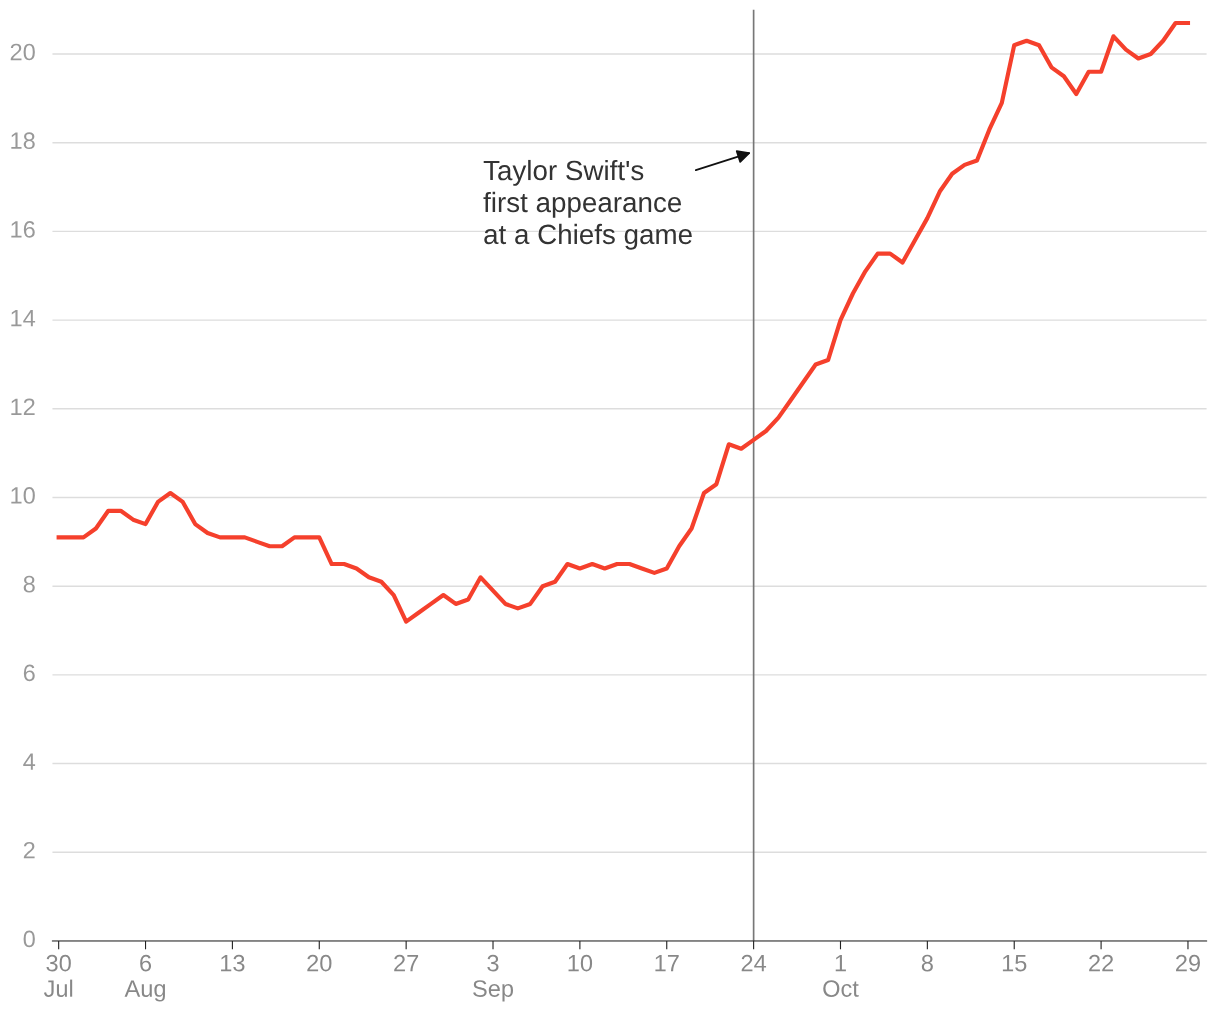  I want to click on y-tick-label: 10, so click(23, 495).